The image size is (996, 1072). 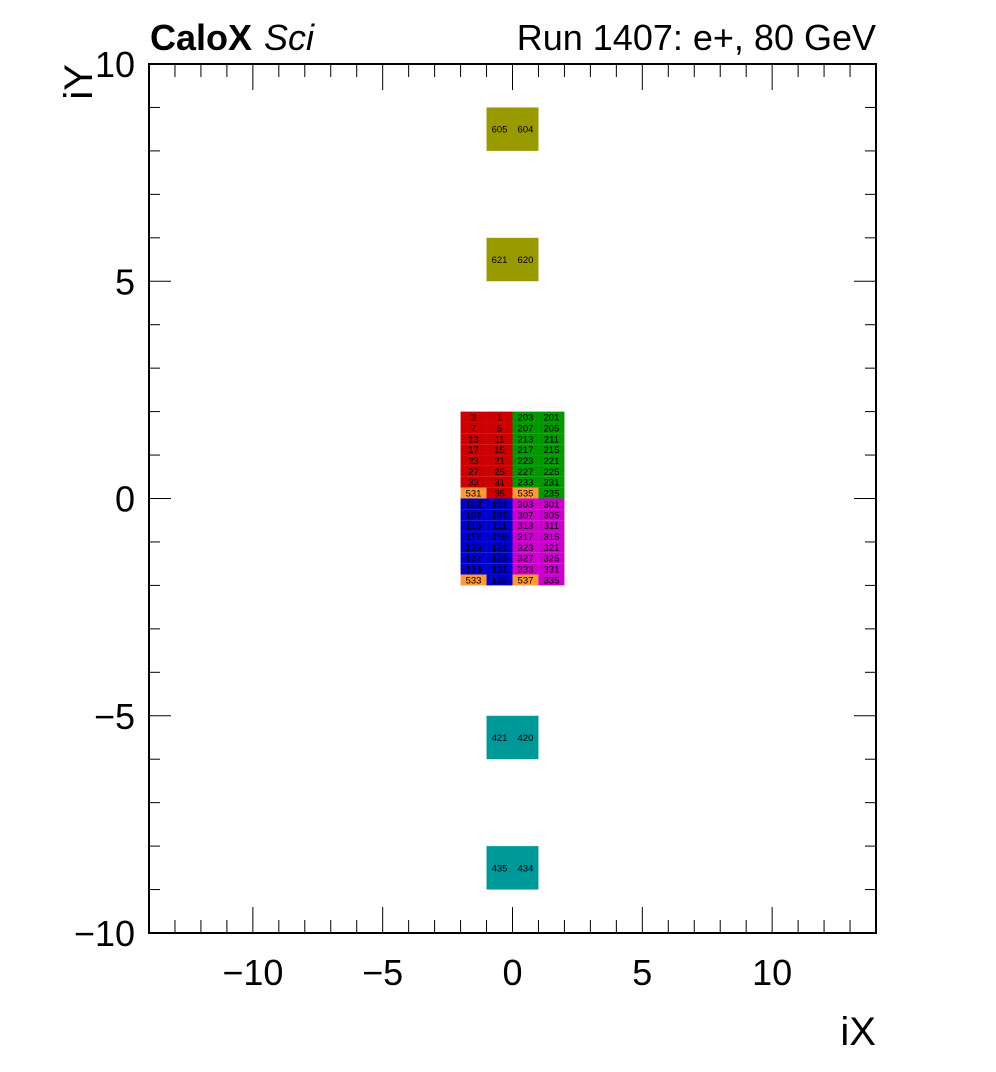 What do you see at coordinates (526, 537) in the screenshot?
I see `channel-cell-label: 317` at bounding box center [526, 537].